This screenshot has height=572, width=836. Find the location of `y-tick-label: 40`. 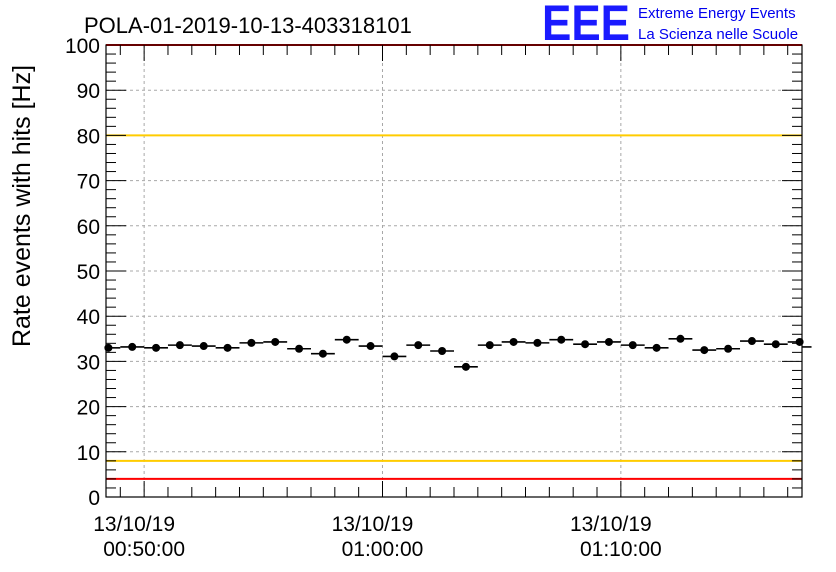

y-tick-label: 40 is located at coordinates (88, 317).